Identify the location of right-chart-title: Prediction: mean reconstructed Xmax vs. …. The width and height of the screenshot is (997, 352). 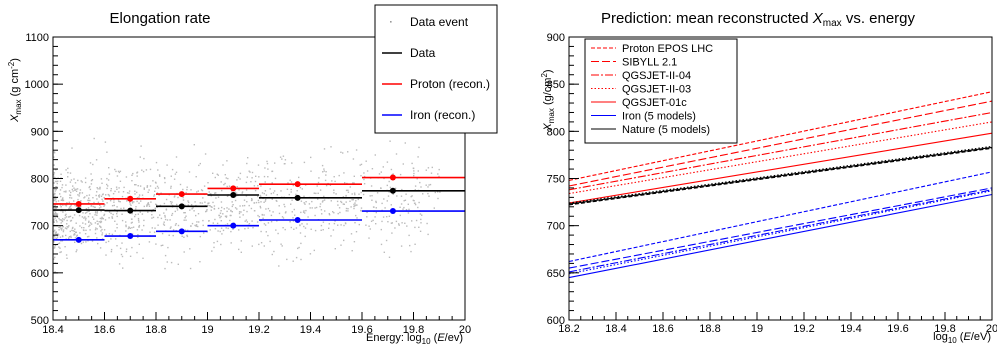
(758, 19).